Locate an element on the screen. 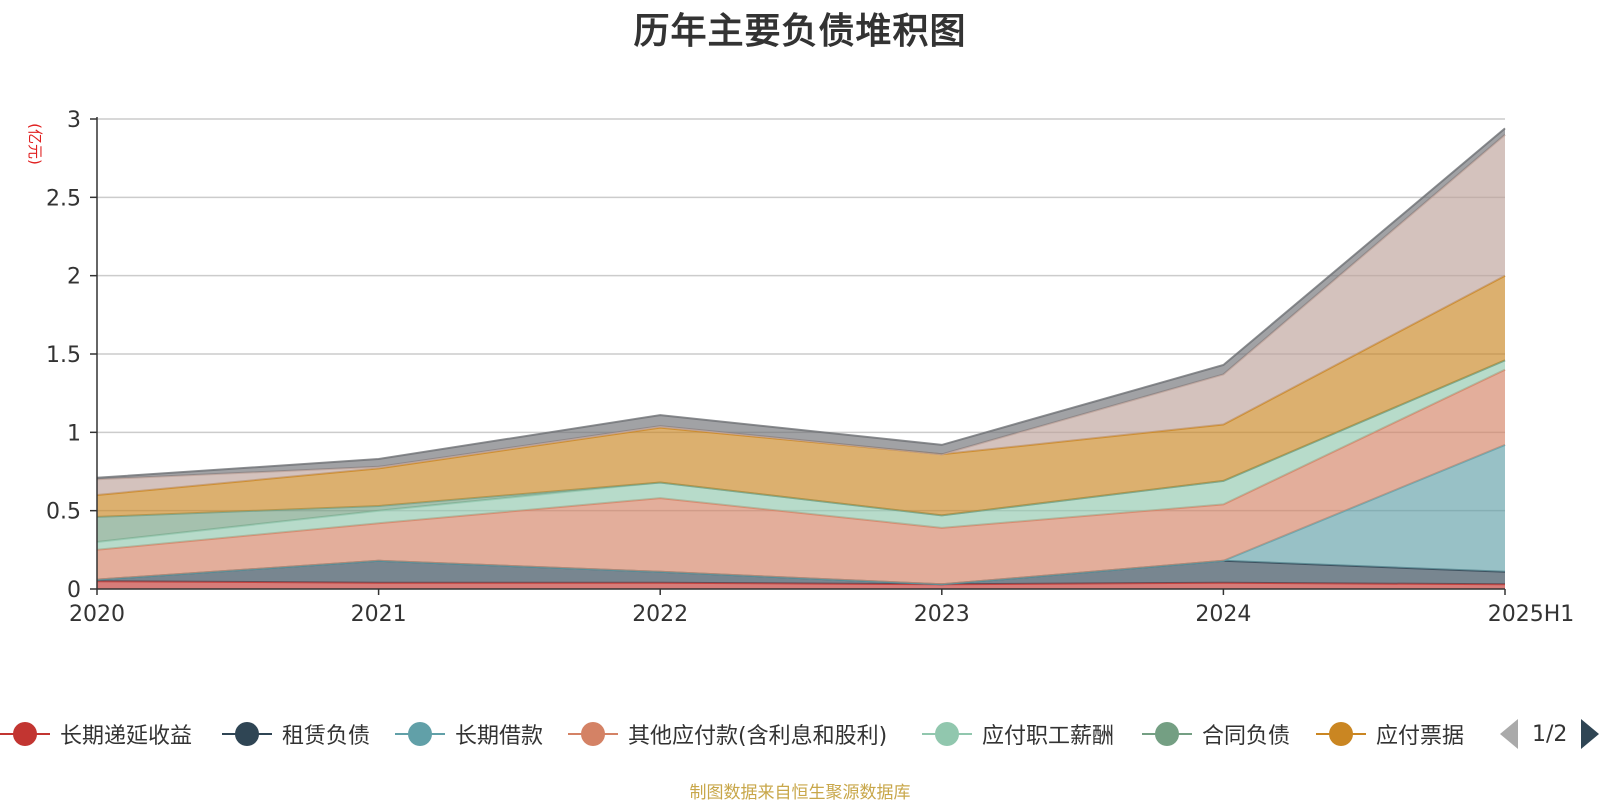 This screenshot has height=803, width=1600. legend-item: 租赁负债 is located at coordinates (296, 734).